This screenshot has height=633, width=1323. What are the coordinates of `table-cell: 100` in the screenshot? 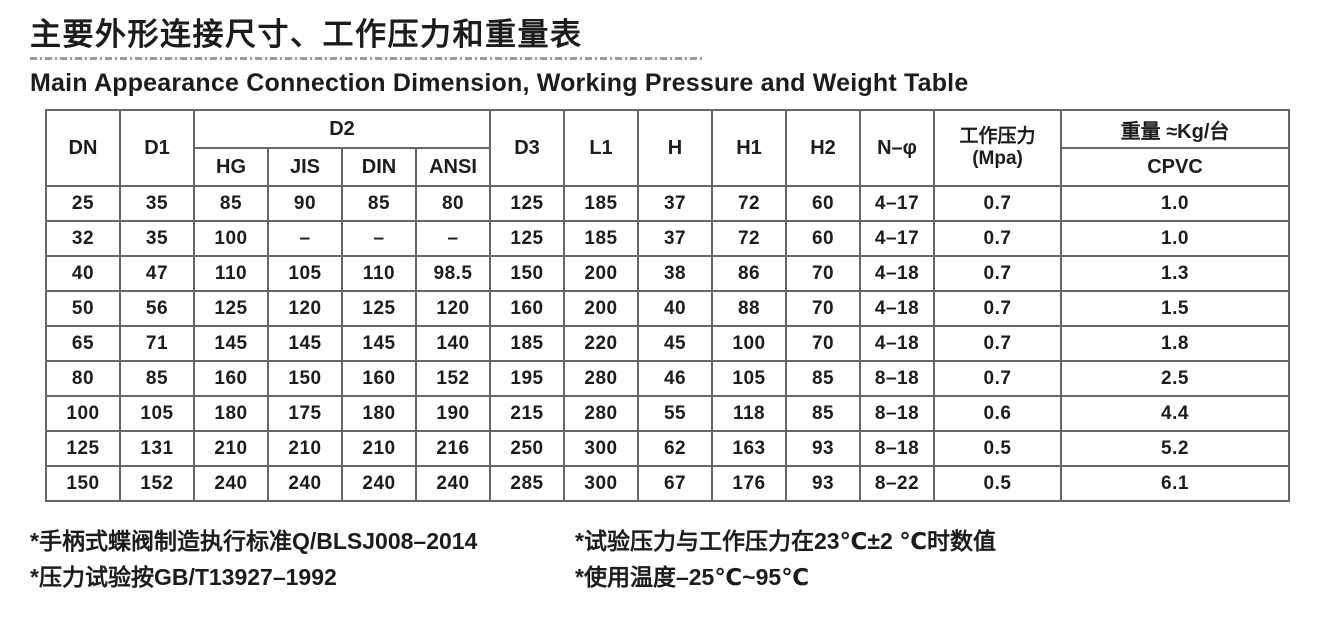 It's located at (83, 414).